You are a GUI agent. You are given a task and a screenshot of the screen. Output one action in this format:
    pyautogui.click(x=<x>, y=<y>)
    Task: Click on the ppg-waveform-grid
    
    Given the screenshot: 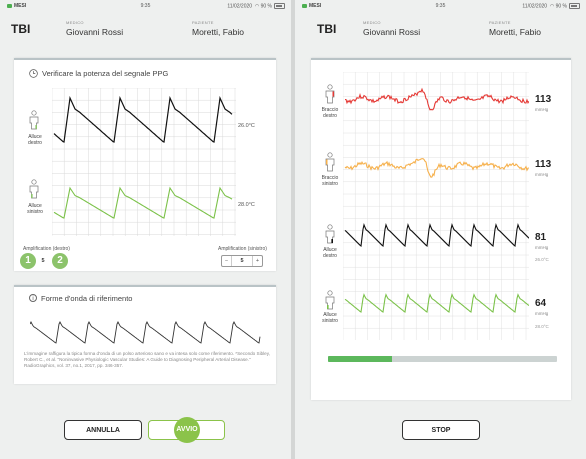 What is the action you would take?
    pyautogui.click(x=144, y=162)
    